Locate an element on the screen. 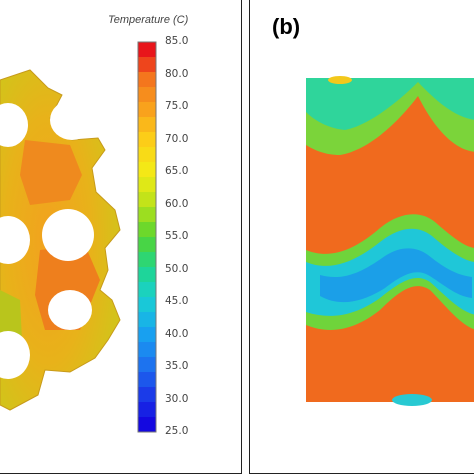 Image resolution: width=474 pixels, height=474 pixels. colorbar-tick-label: 25.0 is located at coordinates (177, 431).